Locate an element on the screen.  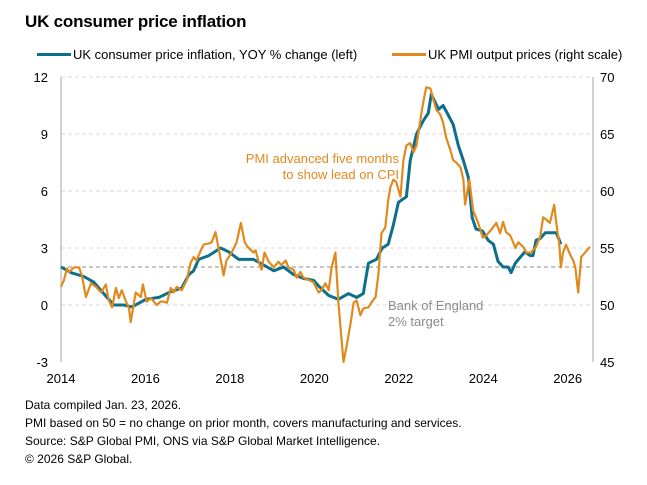
x-tick-label: 2014 is located at coordinates (61, 378).